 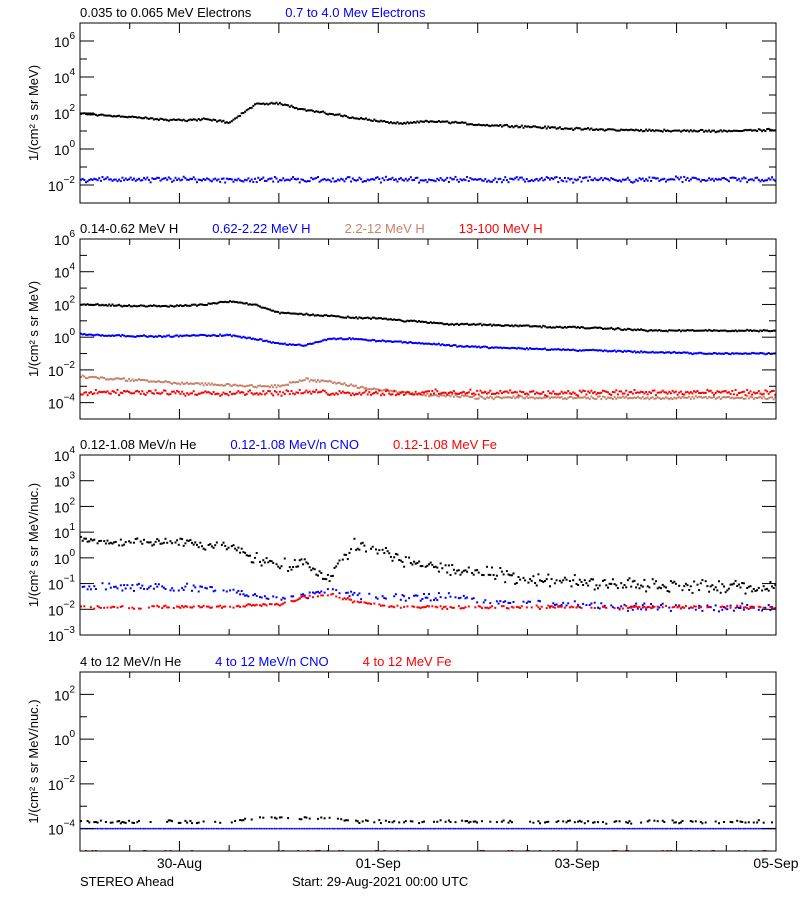 I want to click on y-tick-label: 10⁻², so click(x=61, y=184).